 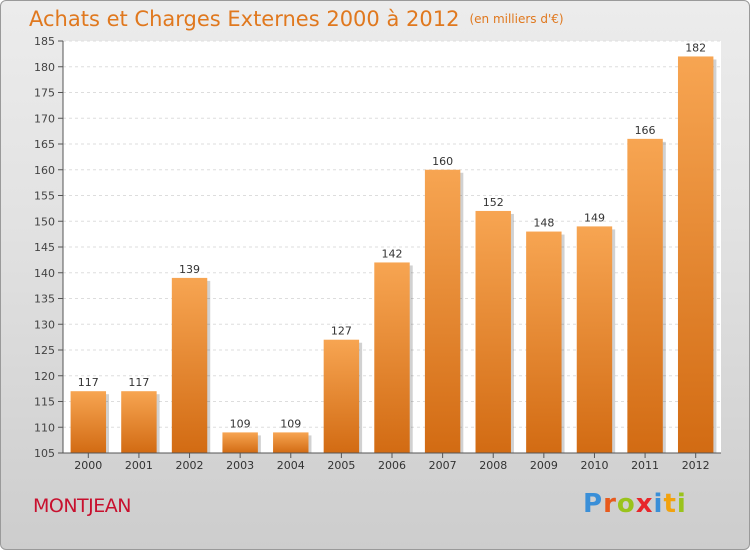 What do you see at coordinates (695, 47) in the screenshot?
I see `data-label: 182` at bounding box center [695, 47].